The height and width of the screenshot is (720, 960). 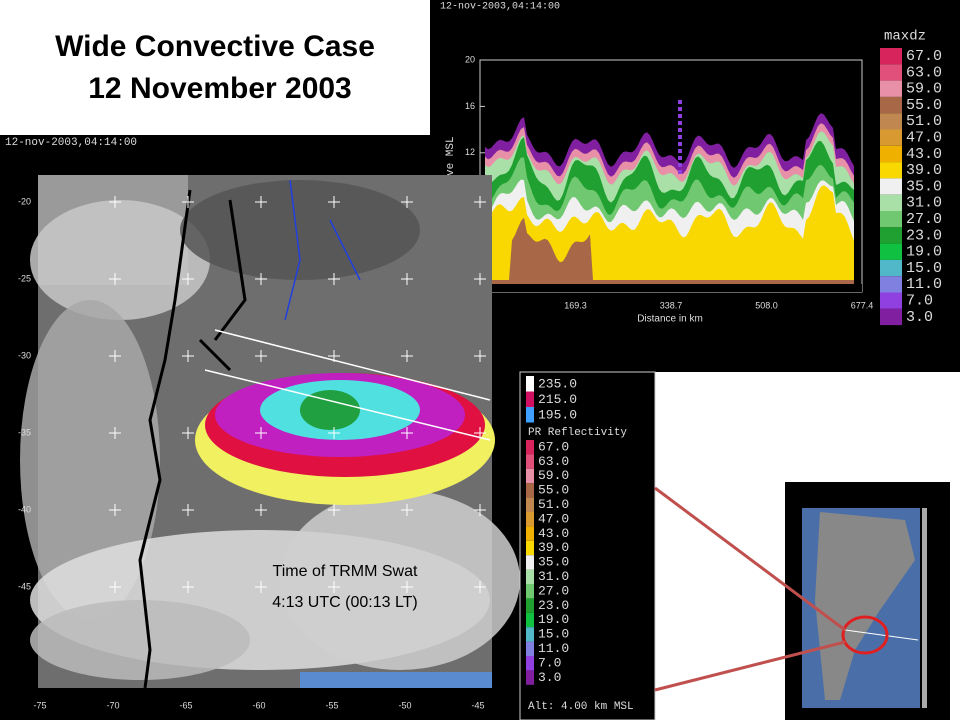 I want to click on x-tick-label: 508.0, so click(x=766, y=305).